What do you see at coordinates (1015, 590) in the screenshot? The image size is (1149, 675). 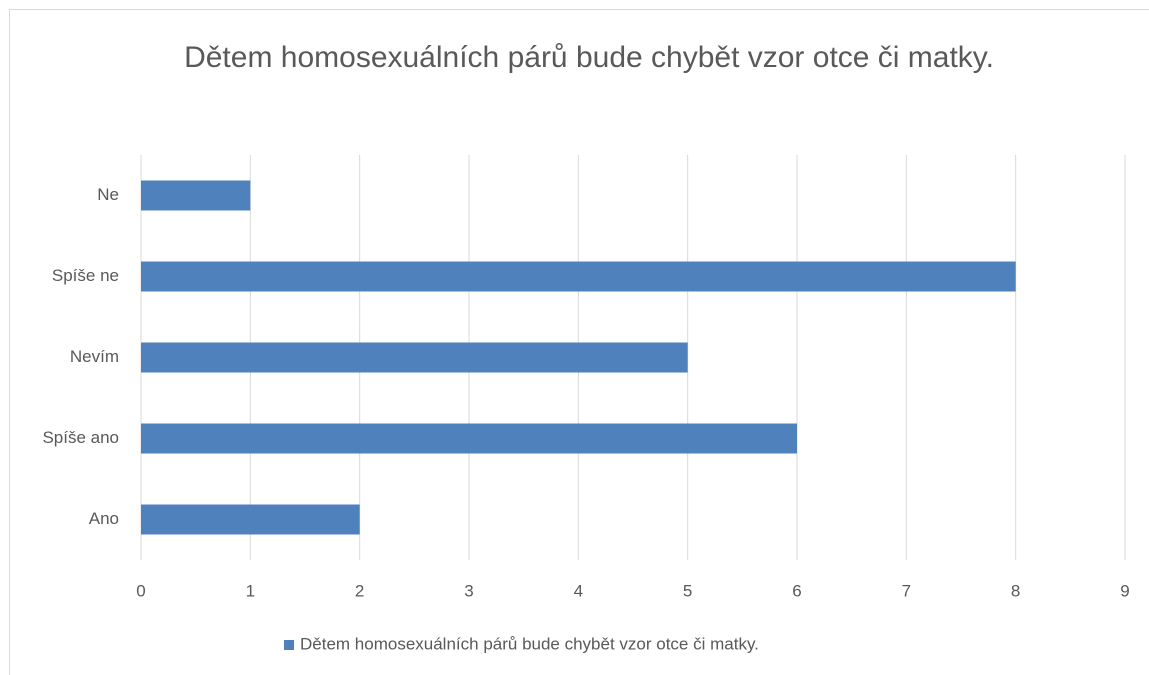 I see `x-tick-label: 8` at bounding box center [1015, 590].